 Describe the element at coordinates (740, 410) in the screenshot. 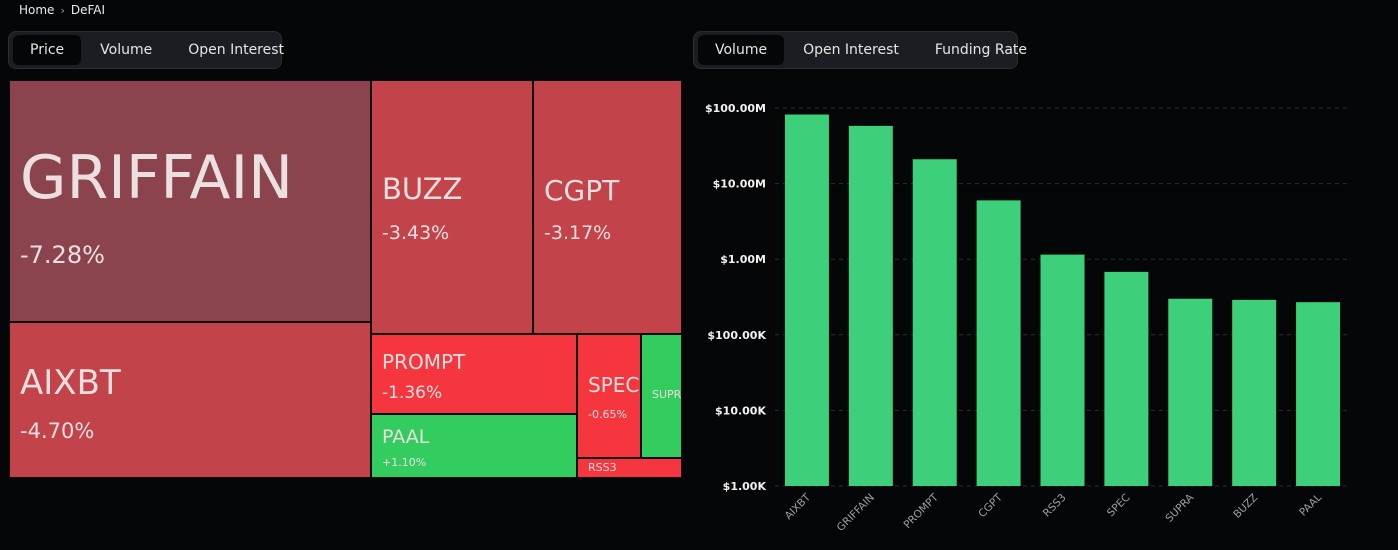

I see `y-tick-label: $10.00K` at that location.